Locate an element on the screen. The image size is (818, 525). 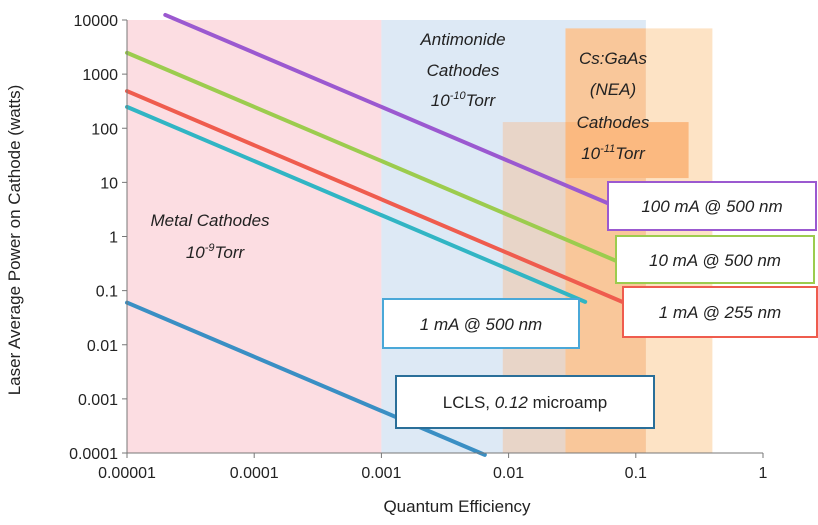
callout-lcls-box is located at coordinates (525, 402).